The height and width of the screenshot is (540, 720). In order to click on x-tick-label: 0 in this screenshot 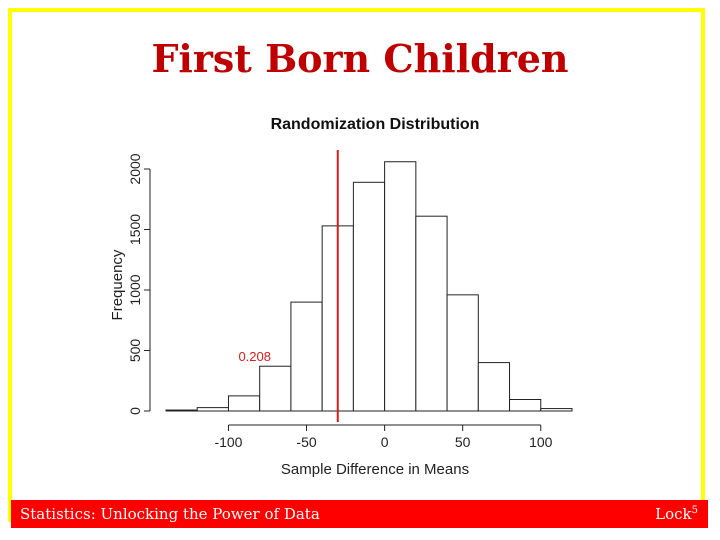, I will do `click(385, 442)`.